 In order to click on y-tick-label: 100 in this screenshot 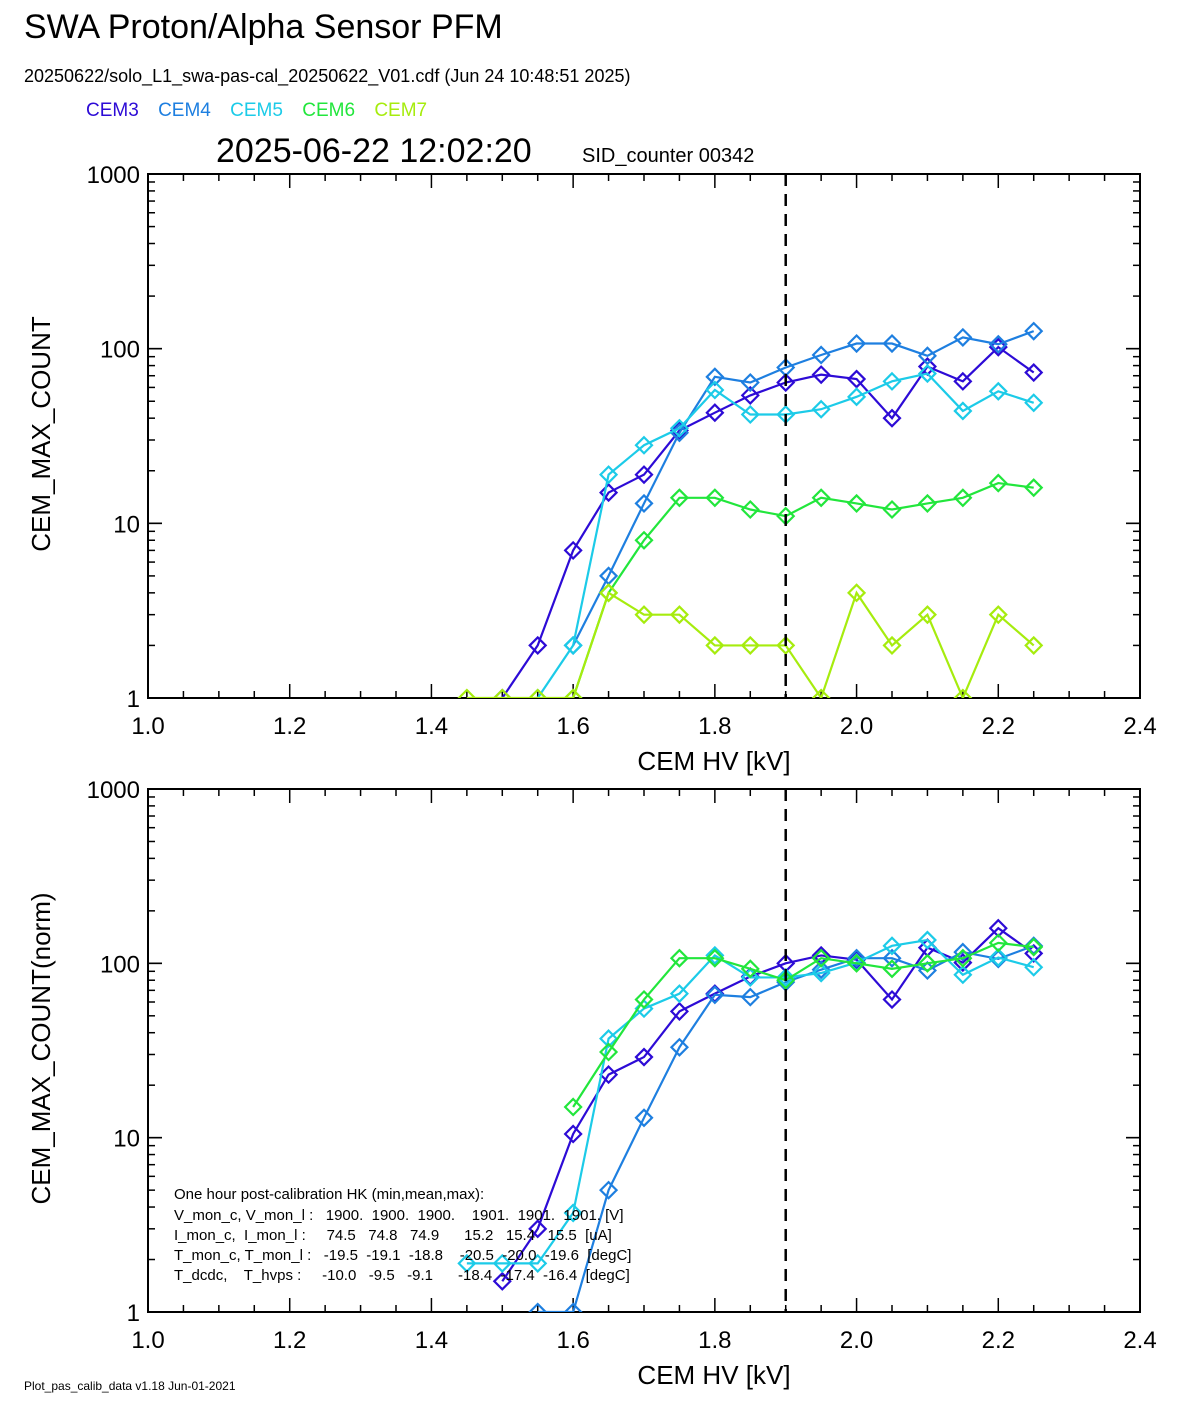, I will do `click(120, 350)`.